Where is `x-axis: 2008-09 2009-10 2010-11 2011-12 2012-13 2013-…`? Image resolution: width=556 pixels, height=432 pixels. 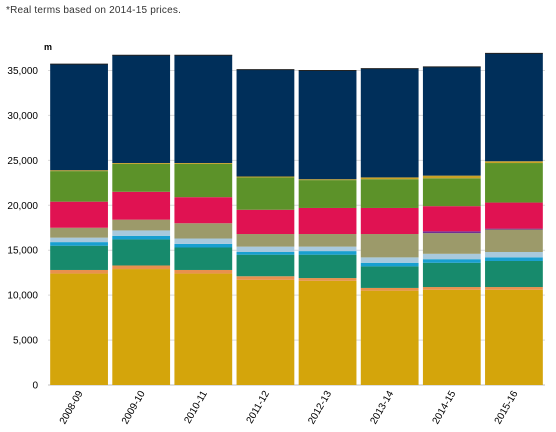 x-axis: 2008-09 2009-10 2010-11 2011-12 2012-13 2013-… is located at coordinates (289, 408).